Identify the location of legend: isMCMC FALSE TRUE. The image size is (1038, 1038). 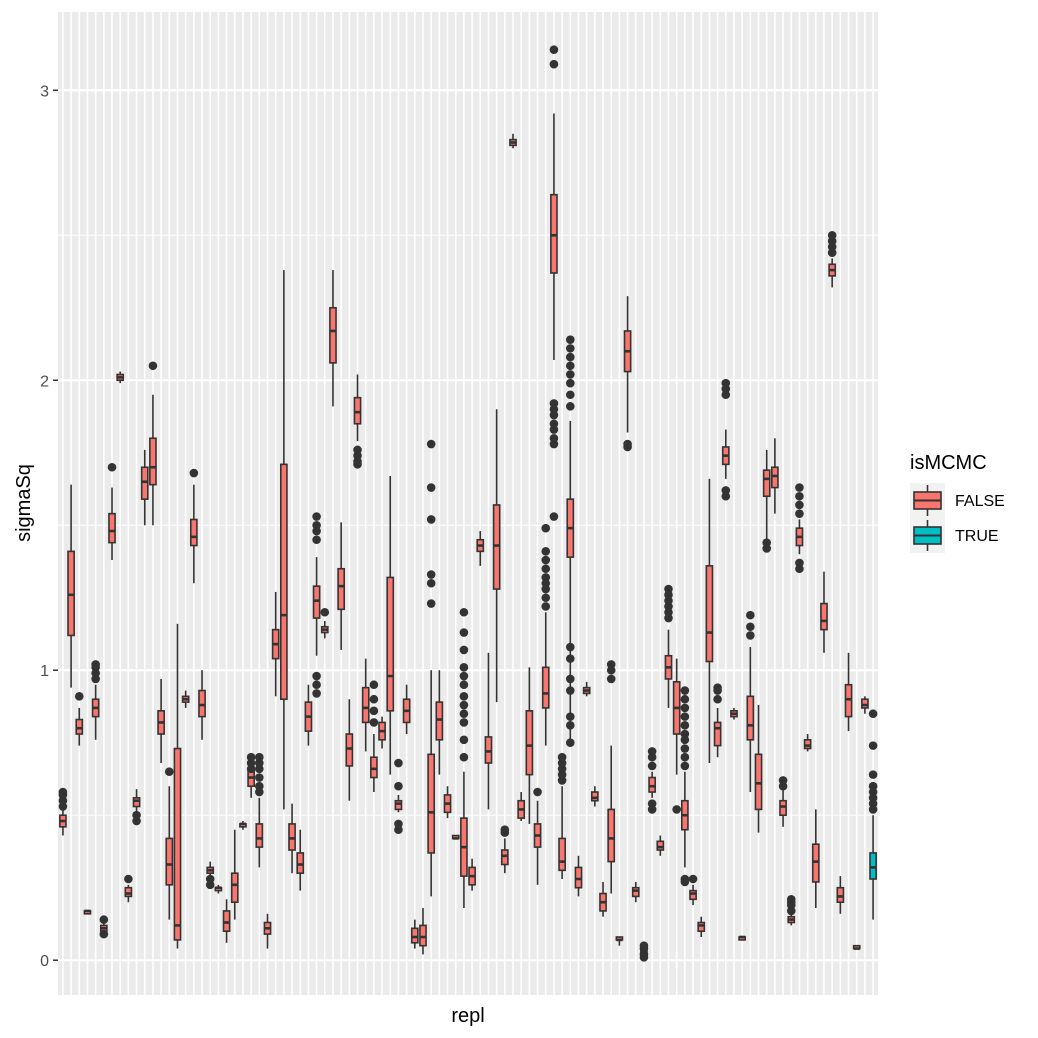
(957, 502).